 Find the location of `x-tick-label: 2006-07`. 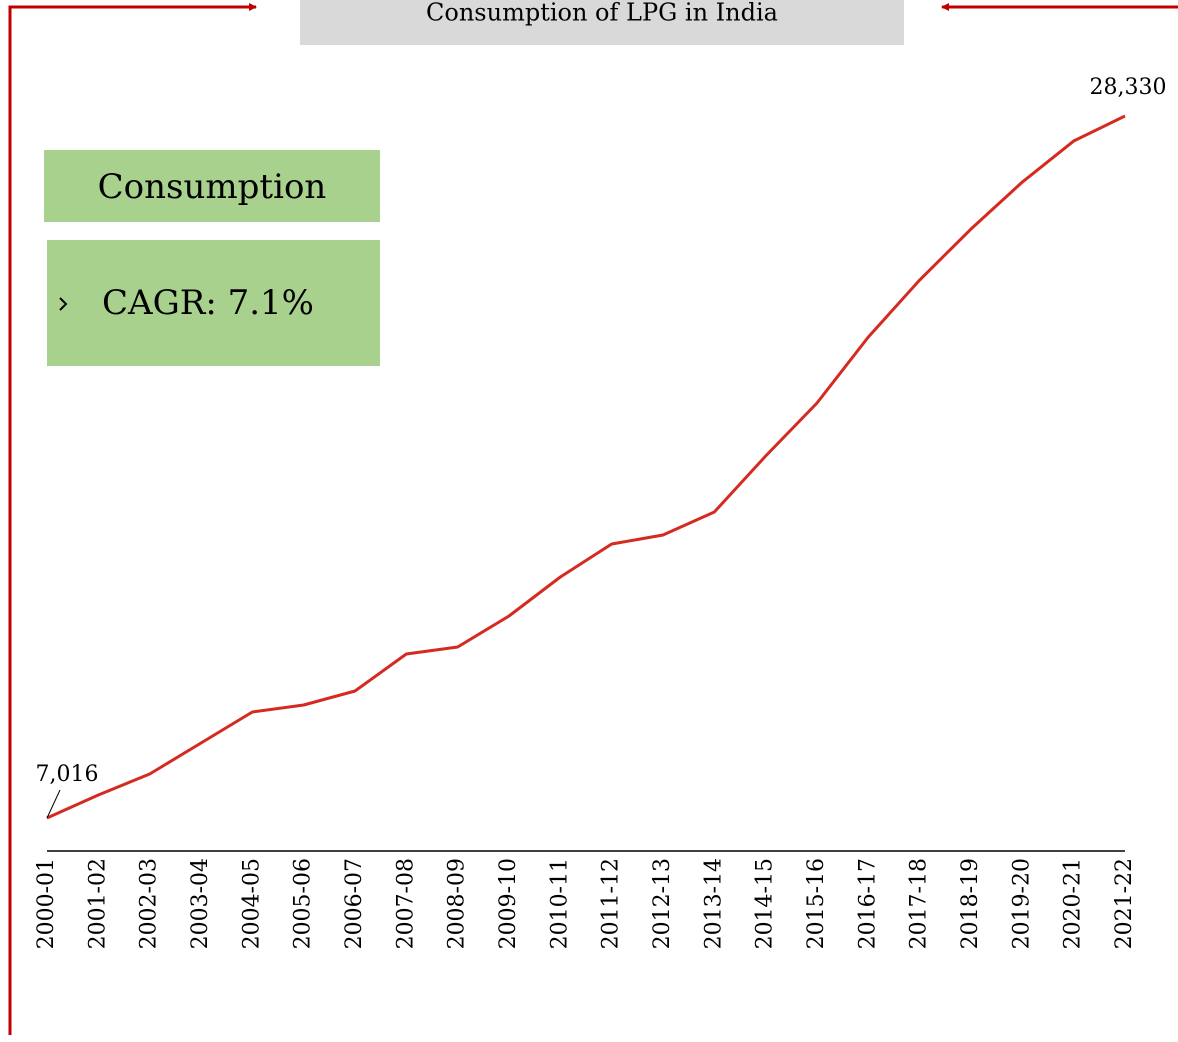

x-tick-label: 2006-07 is located at coordinates (354, 903).